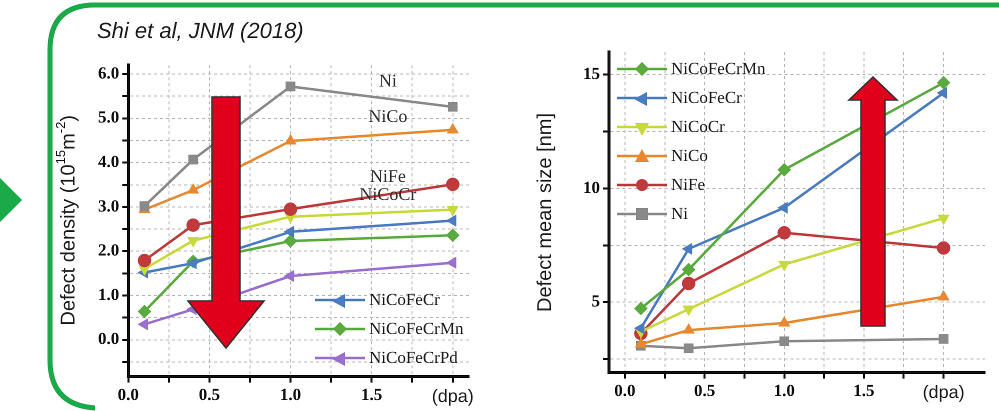 Image resolution: width=999 pixels, height=411 pixels. I want to click on annotation: Ni, so click(387, 80).